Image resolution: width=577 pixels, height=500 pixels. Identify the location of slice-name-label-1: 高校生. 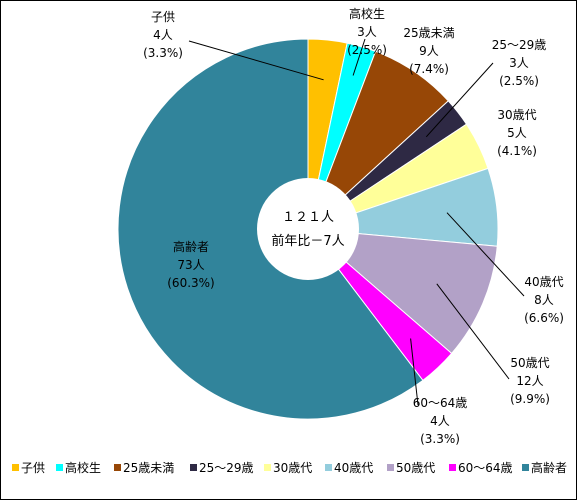
(367, 13).